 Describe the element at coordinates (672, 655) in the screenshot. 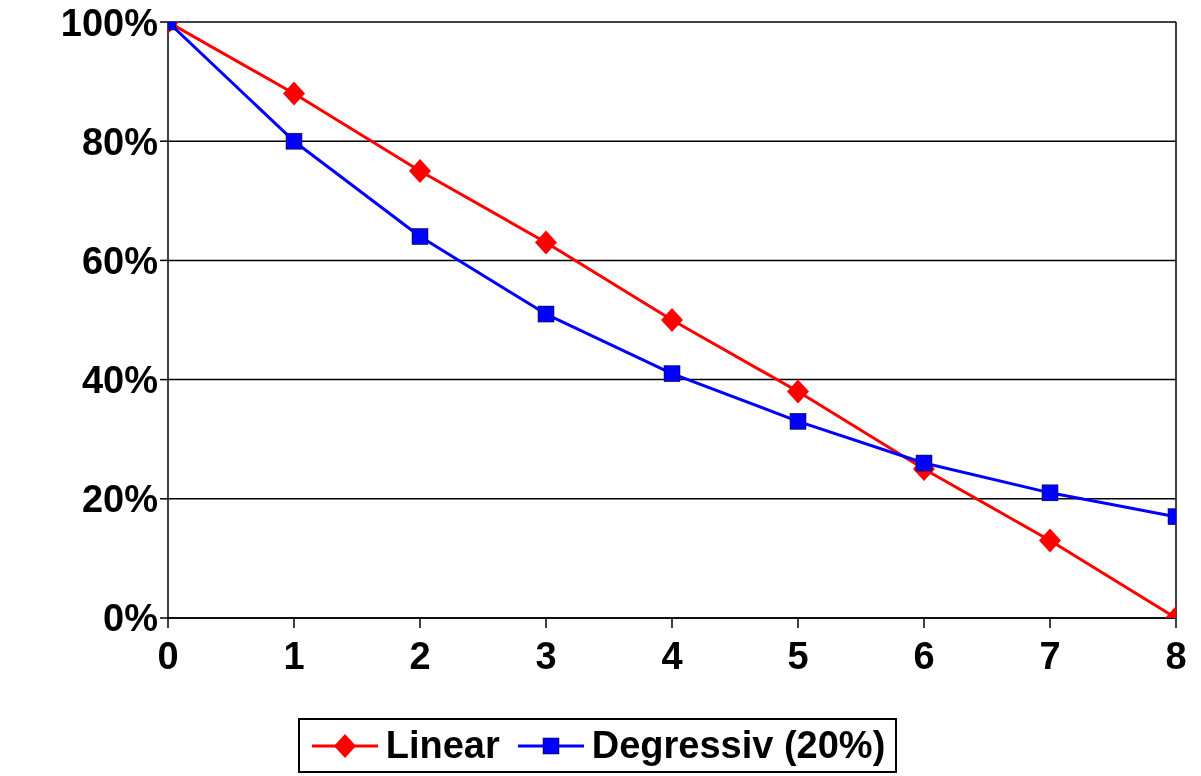

I see `x-tick-label: 4` at that location.